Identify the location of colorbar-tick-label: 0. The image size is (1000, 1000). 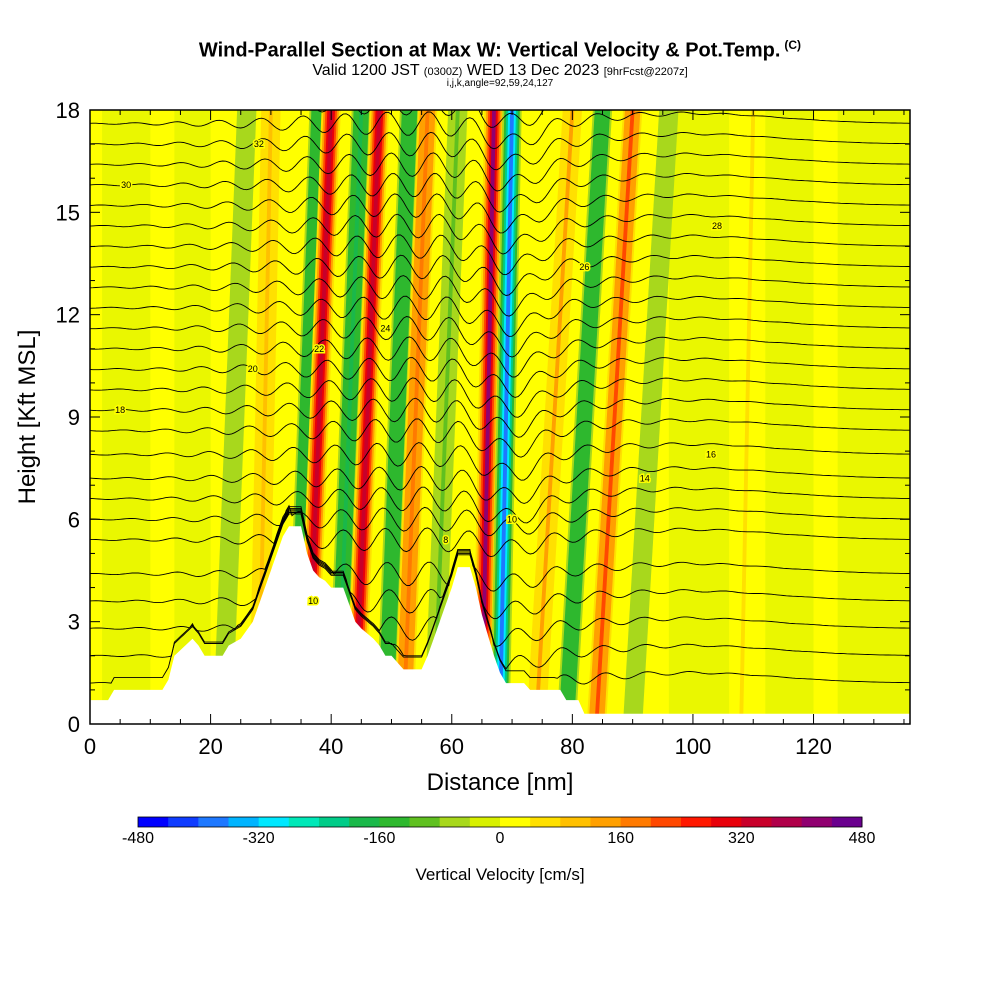
(500, 838).